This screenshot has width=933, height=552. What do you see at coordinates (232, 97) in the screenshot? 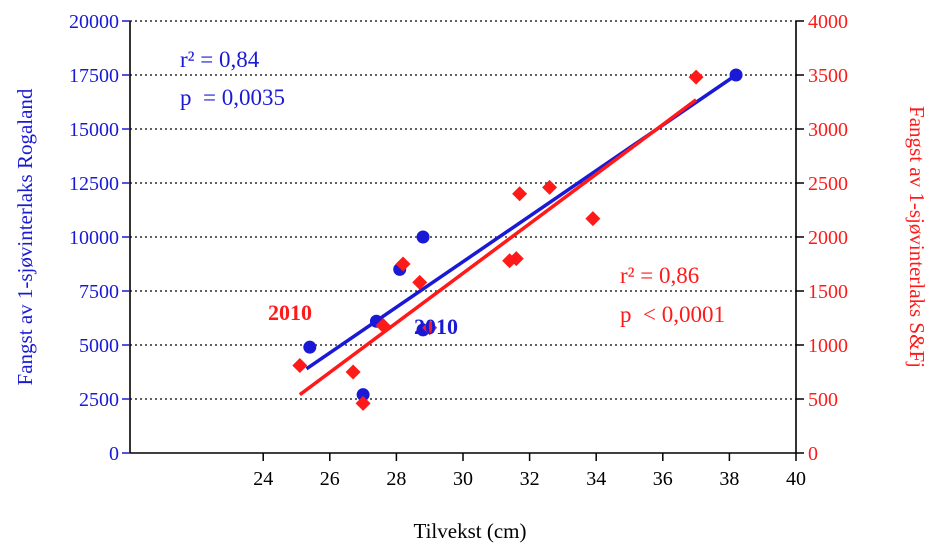
I see `blue-p-annotation: p = 0,0035` at bounding box center [232, 97].